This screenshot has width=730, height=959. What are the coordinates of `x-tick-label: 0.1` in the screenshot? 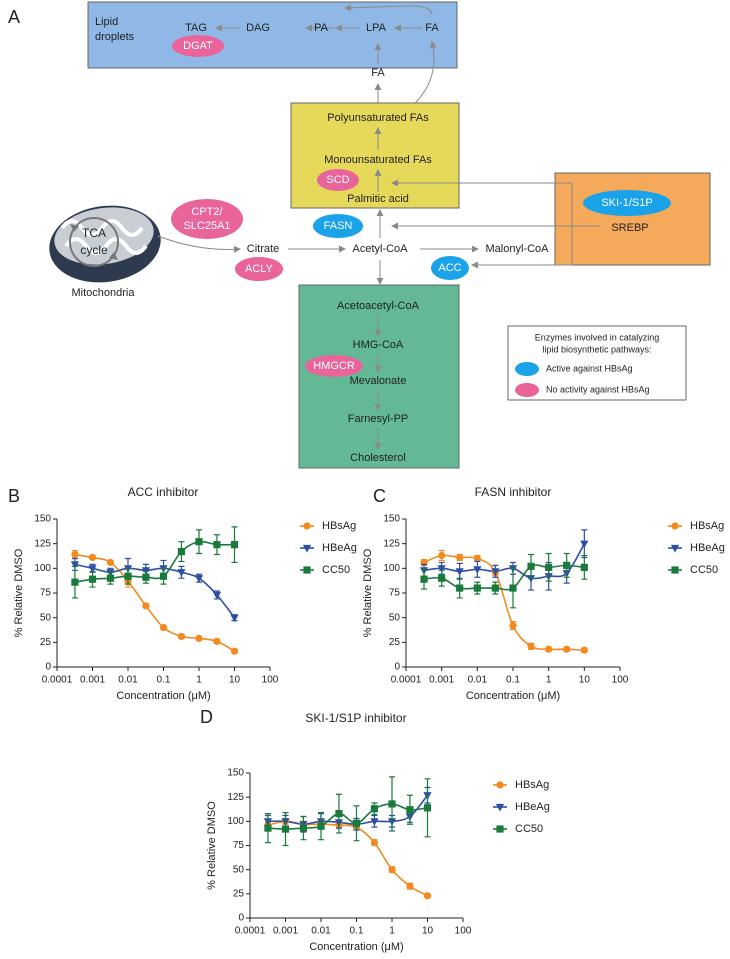 It's located at (513, 680).